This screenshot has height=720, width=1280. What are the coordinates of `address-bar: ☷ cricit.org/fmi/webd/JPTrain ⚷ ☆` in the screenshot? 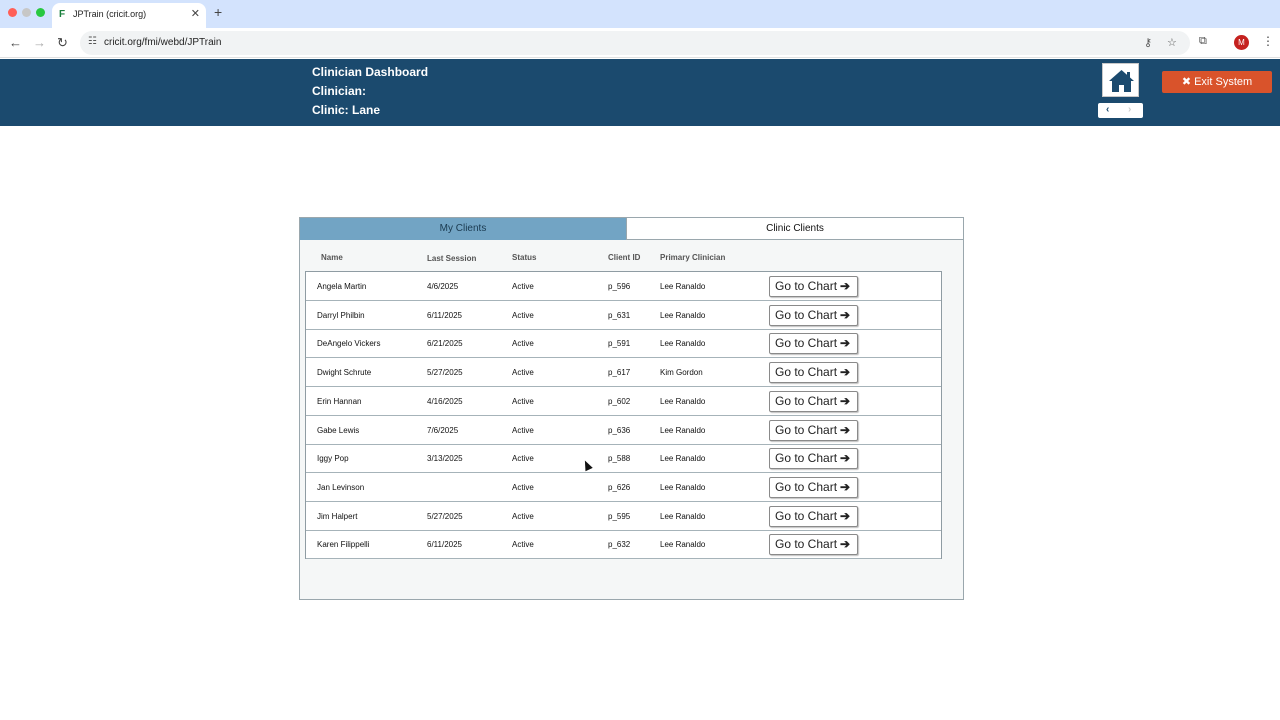 It's located at (635, 43).